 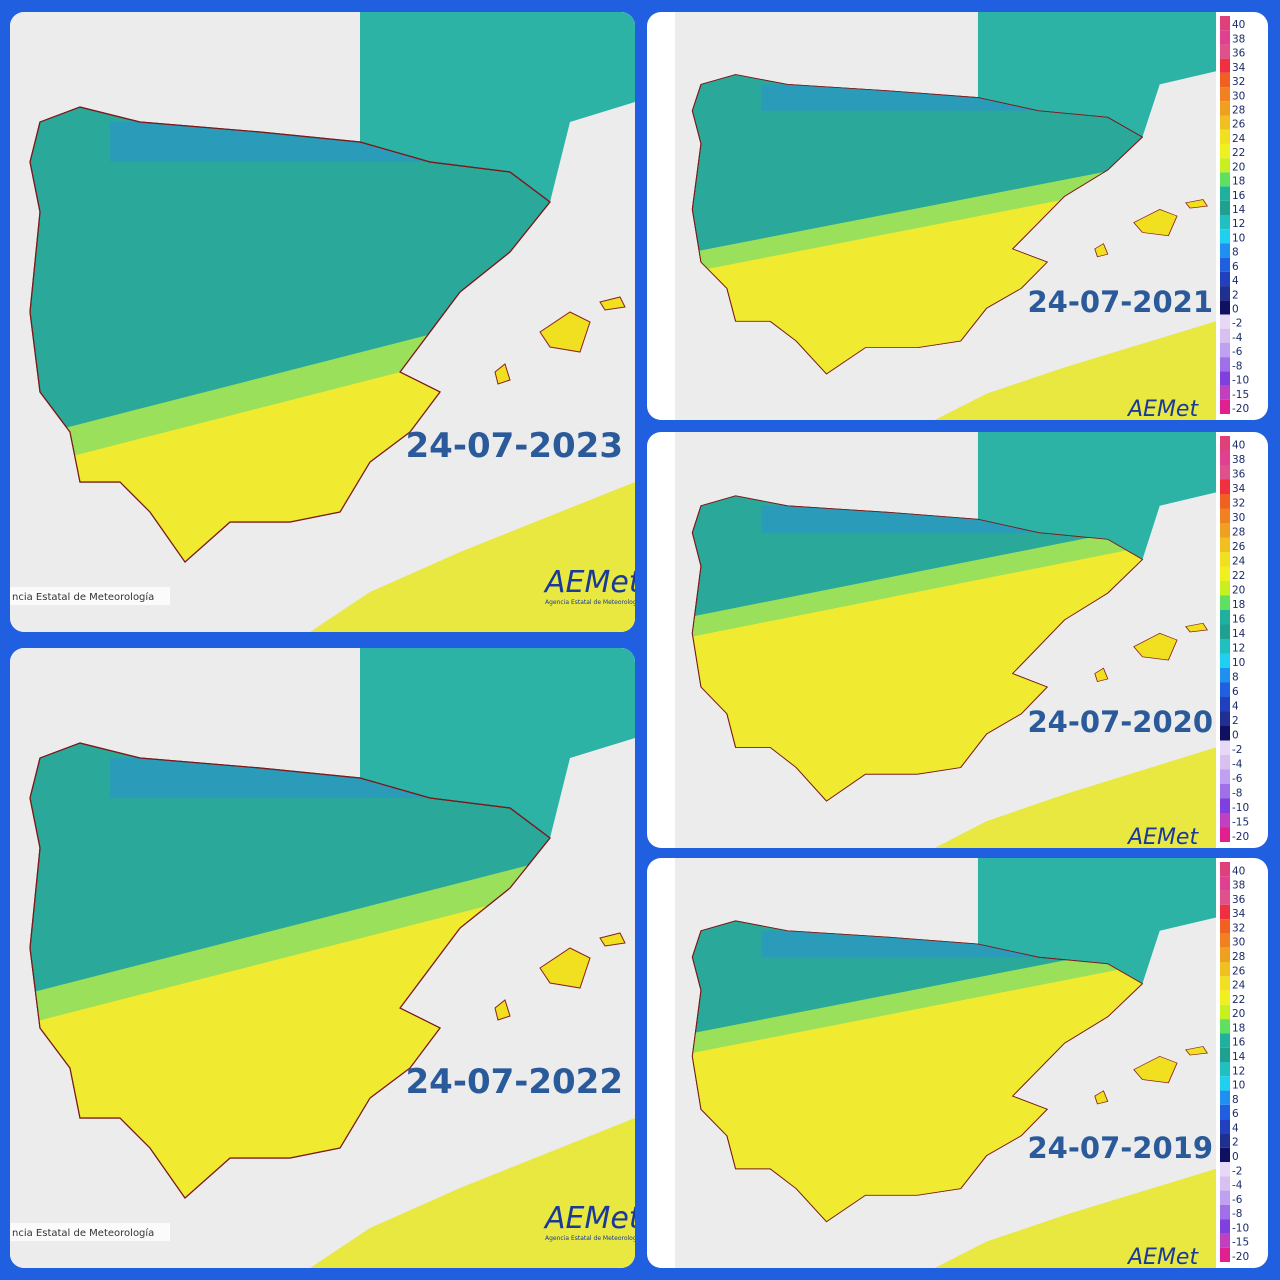 I want to click on coast, so click(x=917, y=648).